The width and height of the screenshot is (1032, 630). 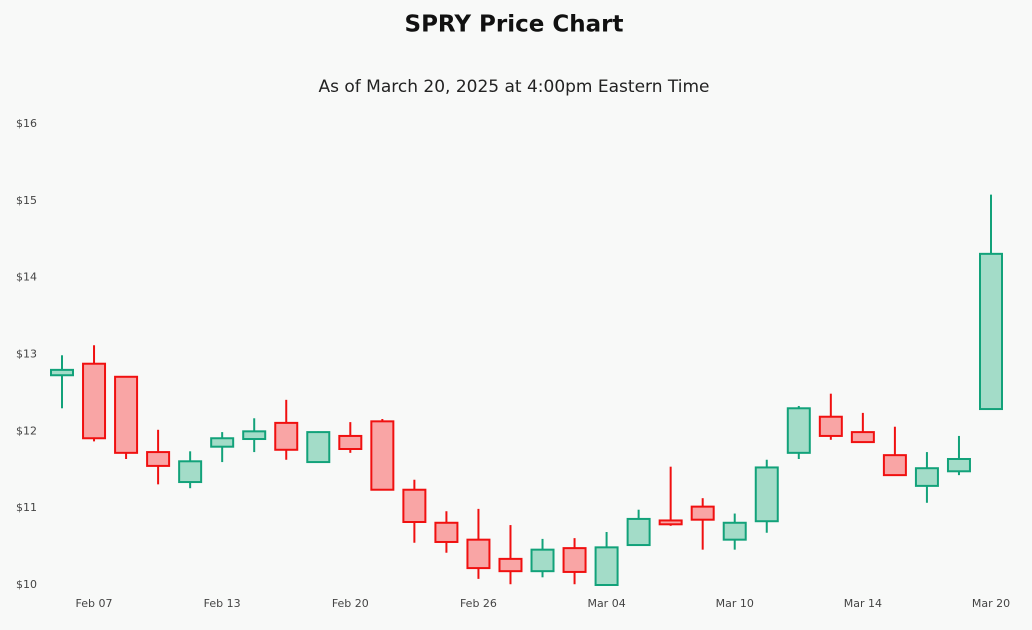 I want to click on x-tick-label: Feb 26, so click(x=478, y=603).